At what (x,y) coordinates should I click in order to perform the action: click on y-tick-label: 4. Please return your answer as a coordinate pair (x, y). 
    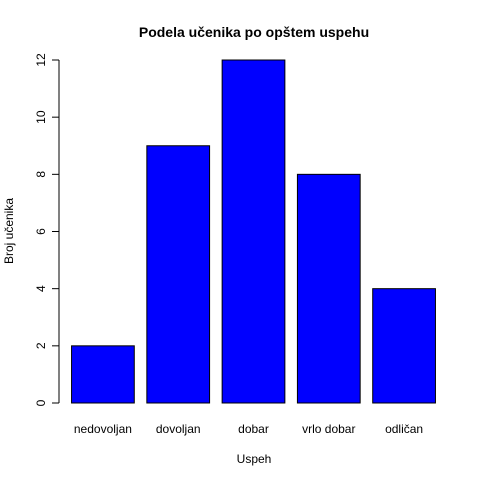
    Looking at the image, I should click on (41, 288).